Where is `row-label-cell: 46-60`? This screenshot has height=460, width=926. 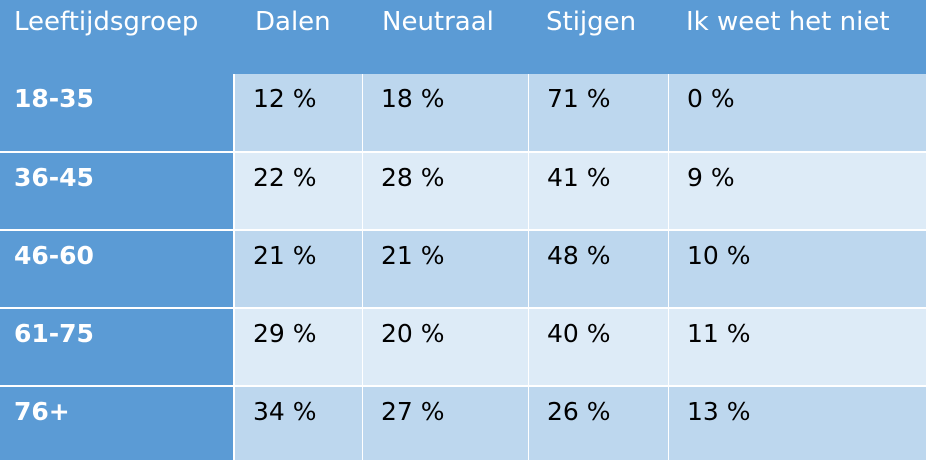 row-label-cell: 46-60 is located at coordinates (117, 269).